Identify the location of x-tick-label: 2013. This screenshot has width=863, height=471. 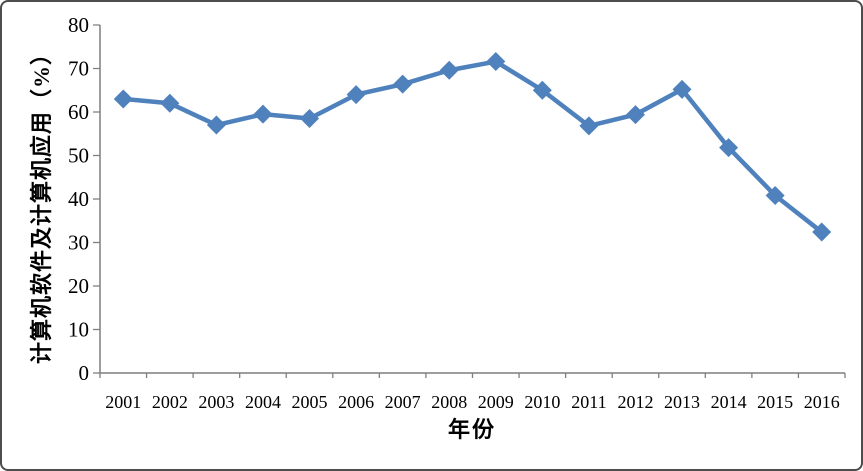
(682, 402).